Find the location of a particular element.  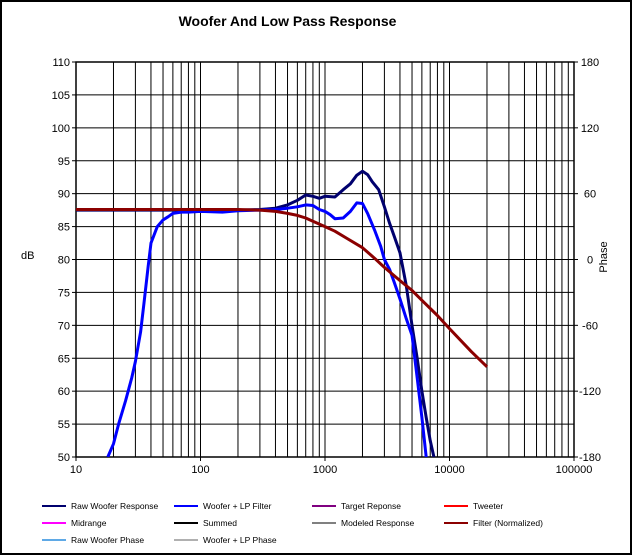

x-tick-label: 10 is located at coordinates (76, 470).